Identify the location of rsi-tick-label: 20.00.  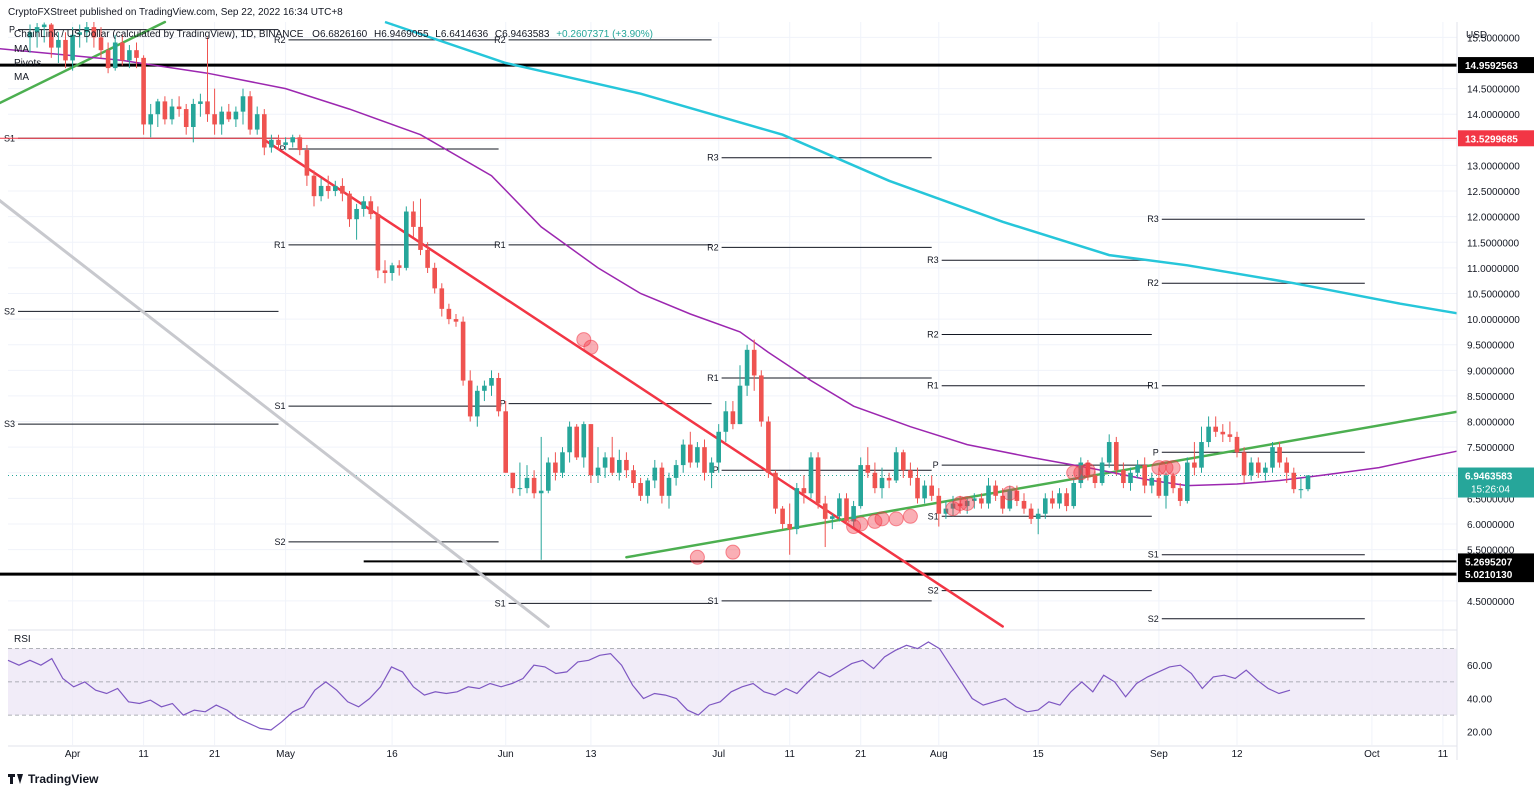
(1479, 733).